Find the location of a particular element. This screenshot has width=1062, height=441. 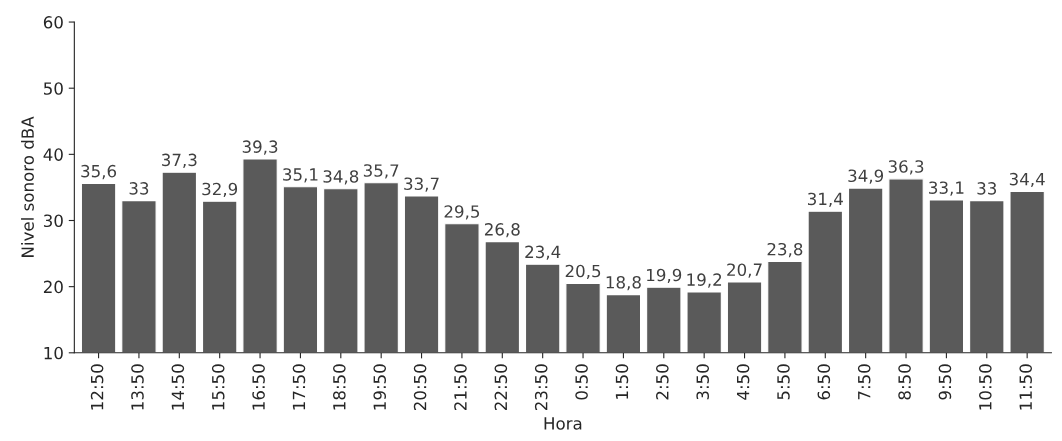

x-tick-label: 3:50 is located at coordinates (702, 382).